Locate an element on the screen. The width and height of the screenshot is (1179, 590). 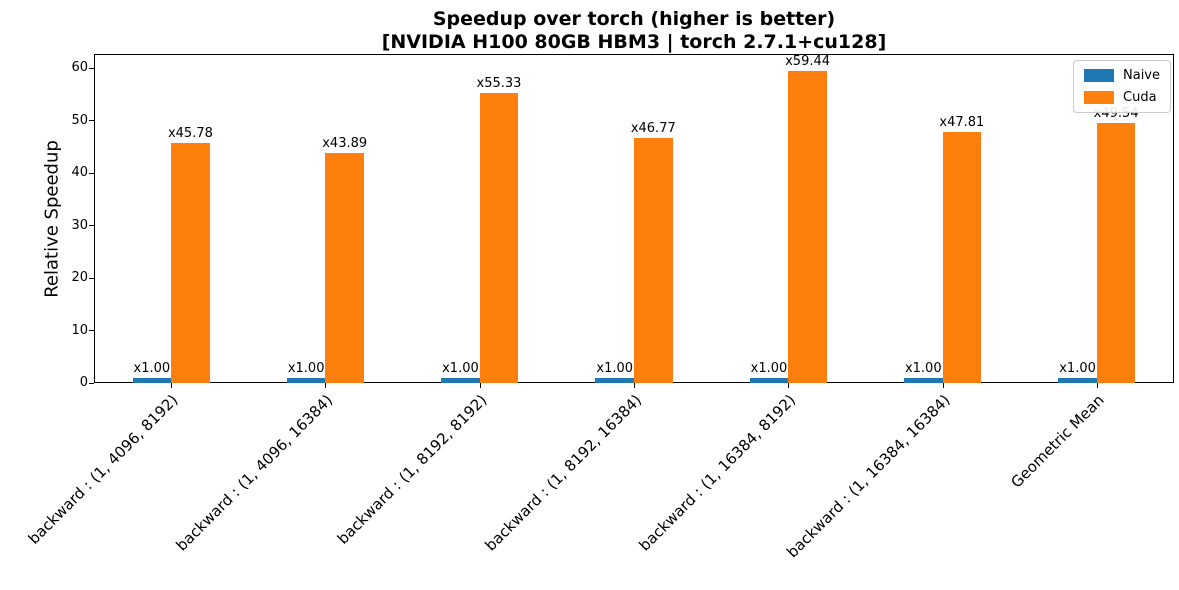
bar-value-label: x46.77 is located at coordinates (653, 128).